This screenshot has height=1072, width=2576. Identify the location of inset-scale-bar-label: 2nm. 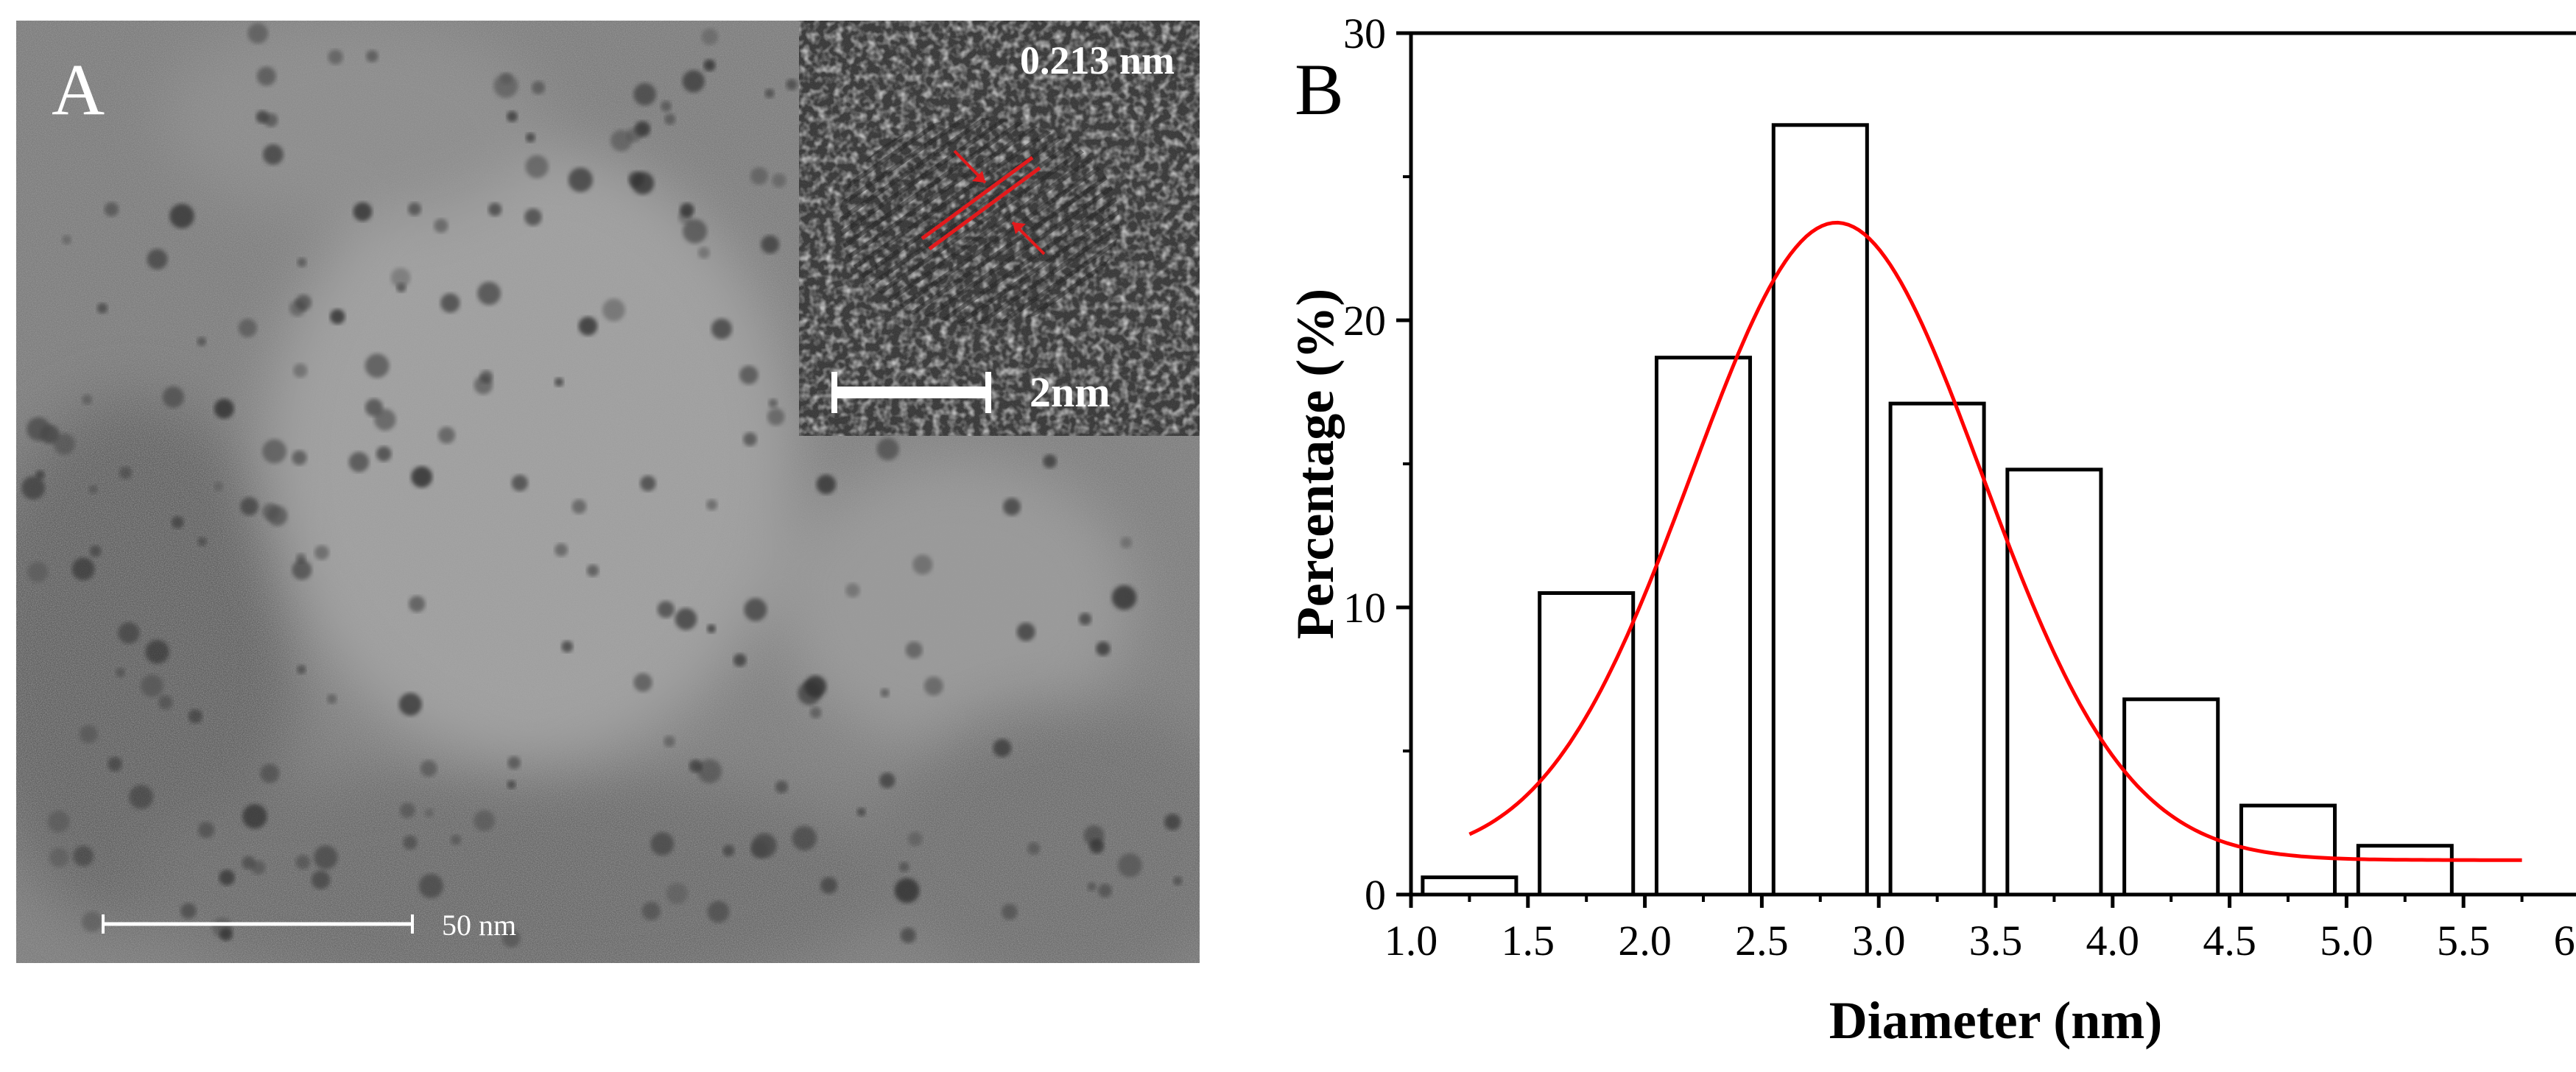
(1070, 392).